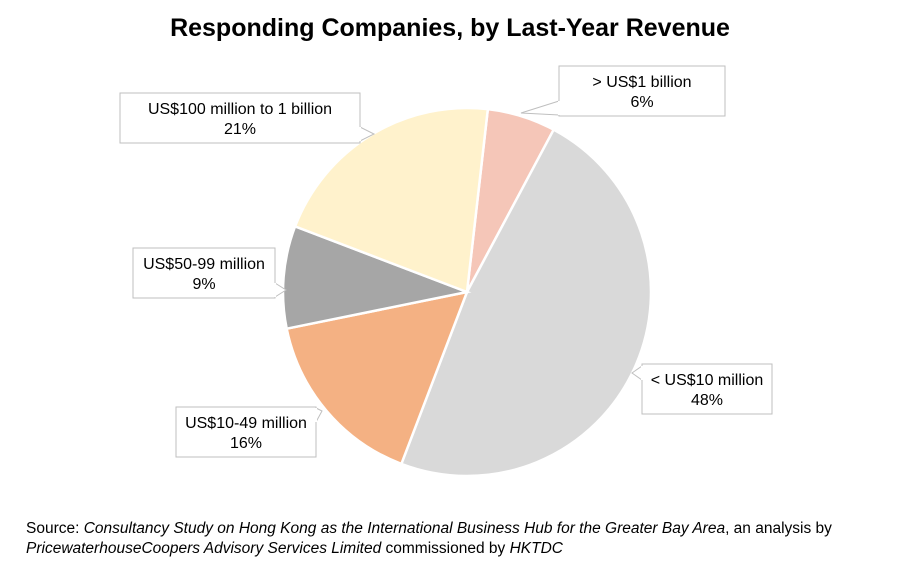 The width and height of the screenshot is (900, 563). I want to click on source-middle: , an analysis by, so click(778, 528).